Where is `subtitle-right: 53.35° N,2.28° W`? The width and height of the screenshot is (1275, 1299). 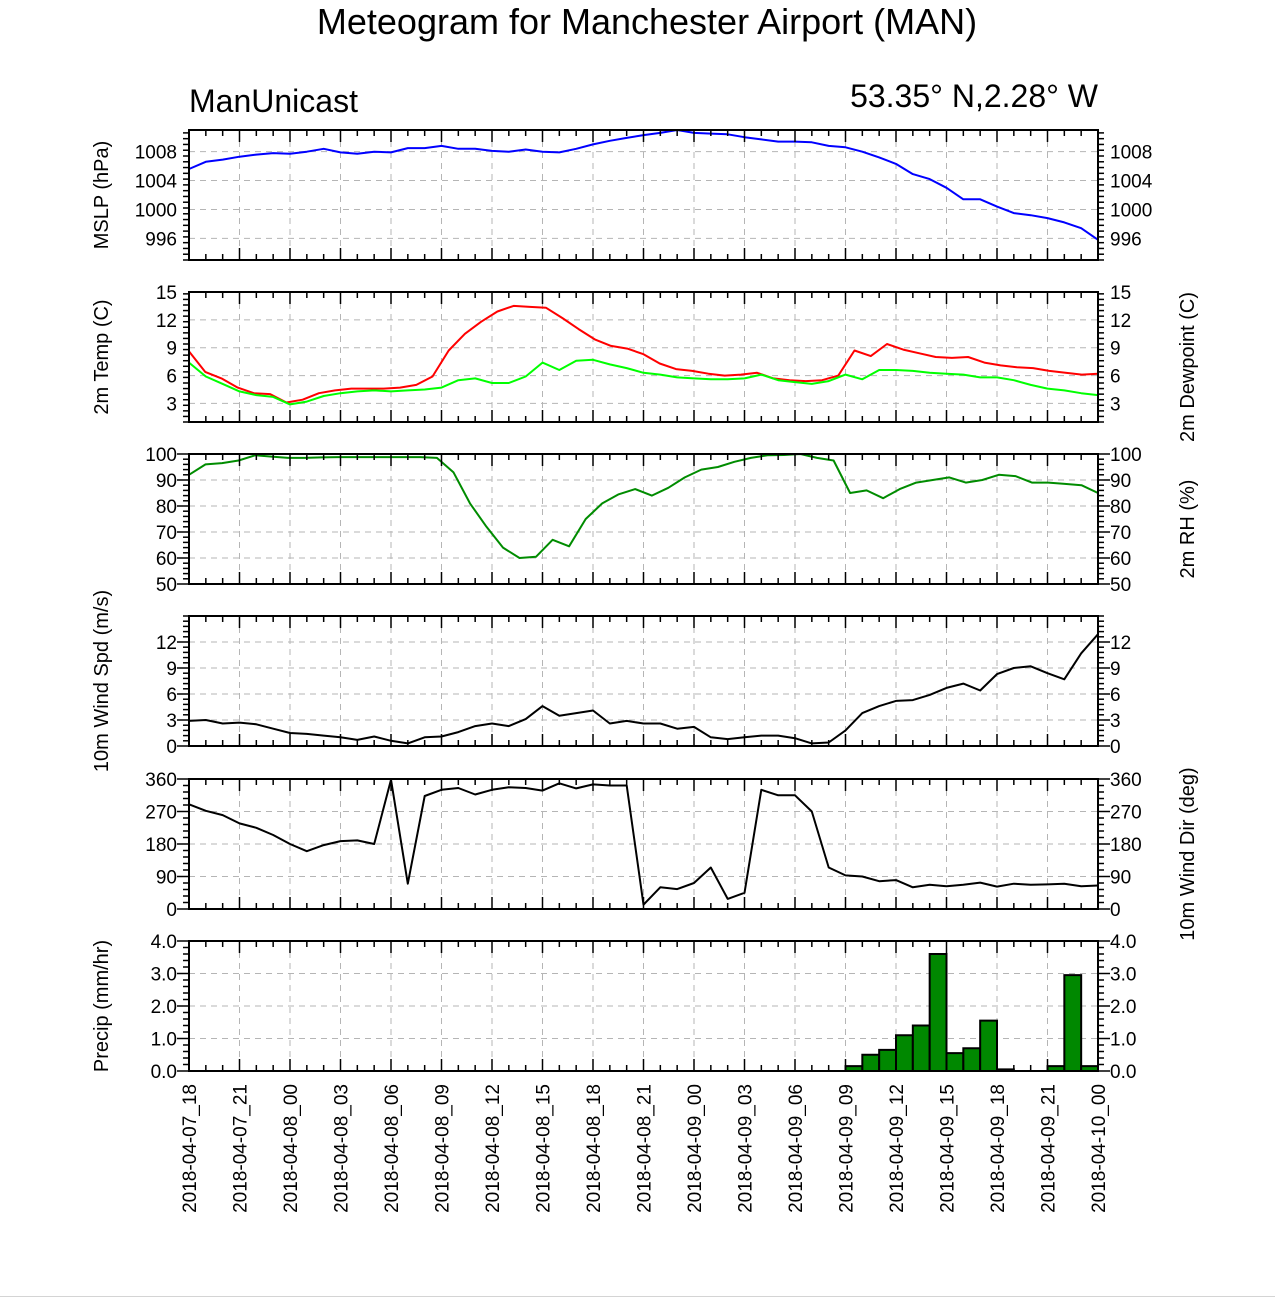 subtitle-right: 53.35° N,2.28° W is located at coordinates (974, 96).